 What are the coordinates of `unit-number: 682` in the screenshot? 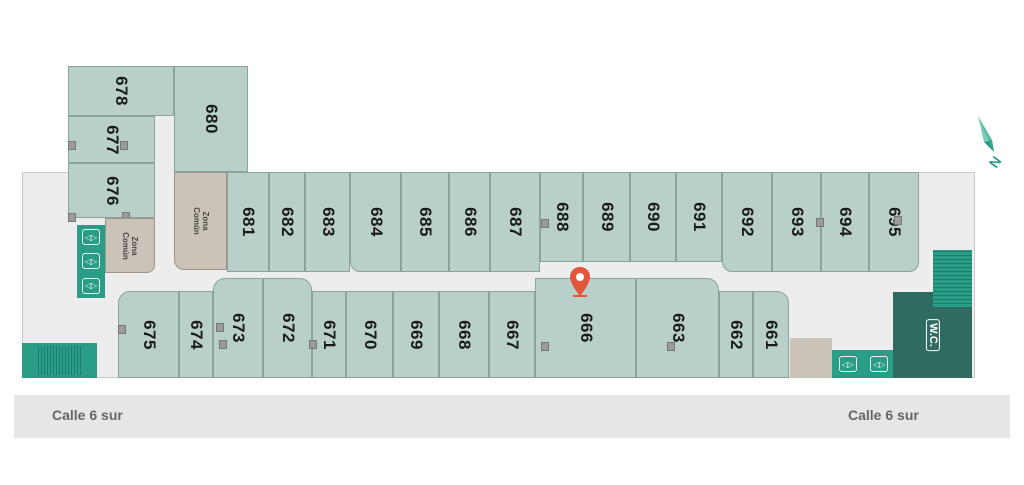 It's located at (287, 222).